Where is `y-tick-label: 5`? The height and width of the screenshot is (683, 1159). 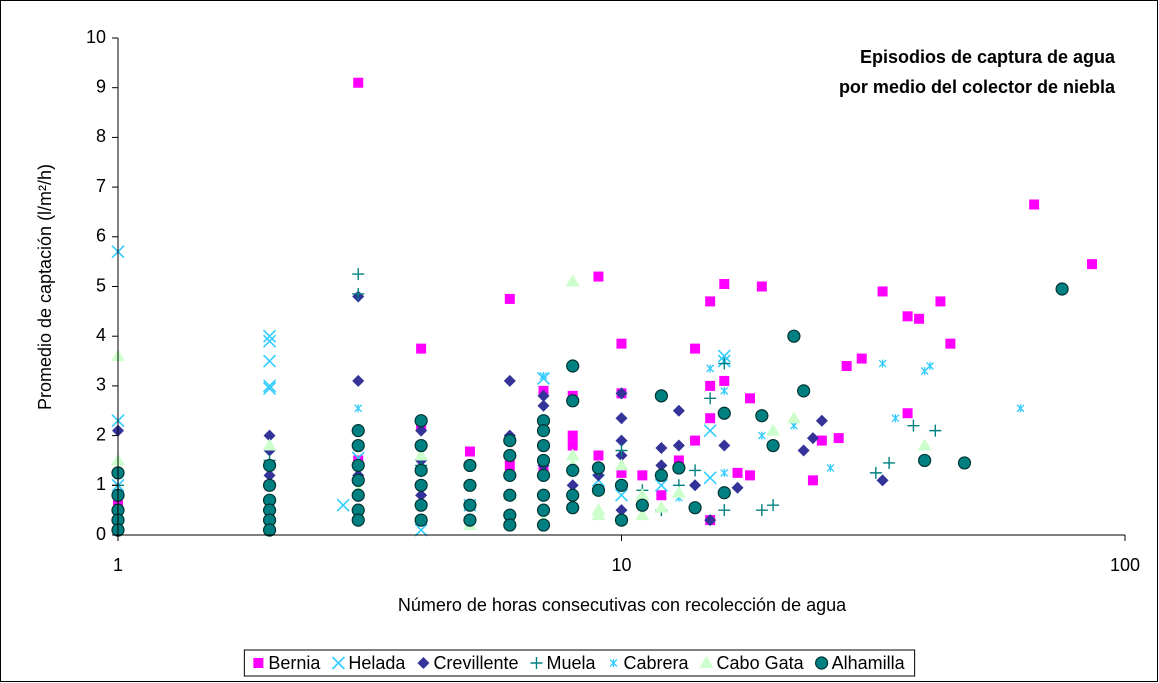 y-tick-label: 5 is located at coordinates (101, 285).